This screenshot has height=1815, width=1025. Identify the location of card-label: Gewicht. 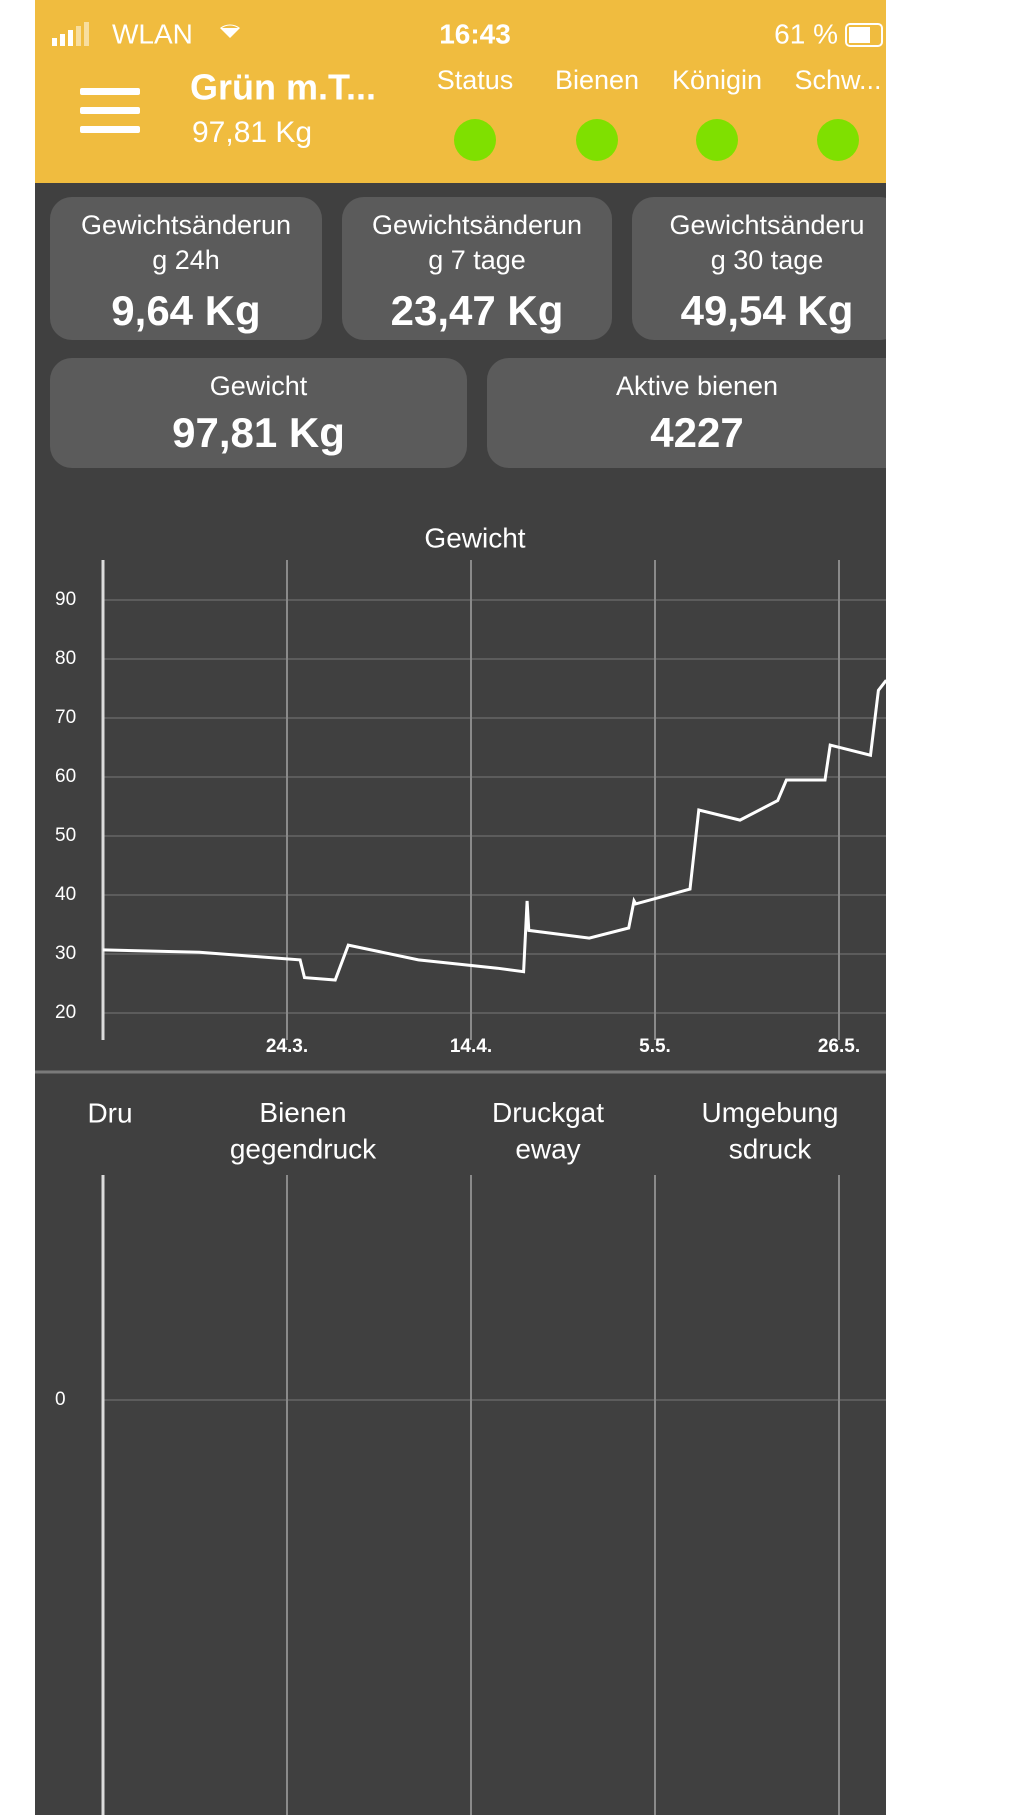
(259, 386).